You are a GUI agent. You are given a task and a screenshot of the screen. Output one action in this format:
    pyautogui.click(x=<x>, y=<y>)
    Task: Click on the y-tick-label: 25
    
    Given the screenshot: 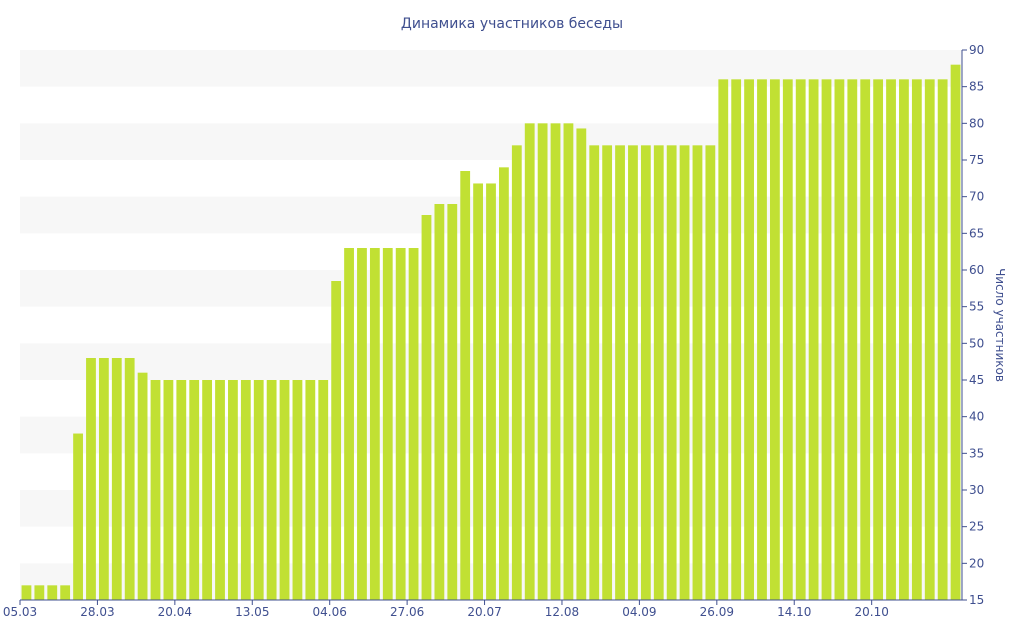 What is the action you would take?
    pyautogui.click(x=976, y=527)
    